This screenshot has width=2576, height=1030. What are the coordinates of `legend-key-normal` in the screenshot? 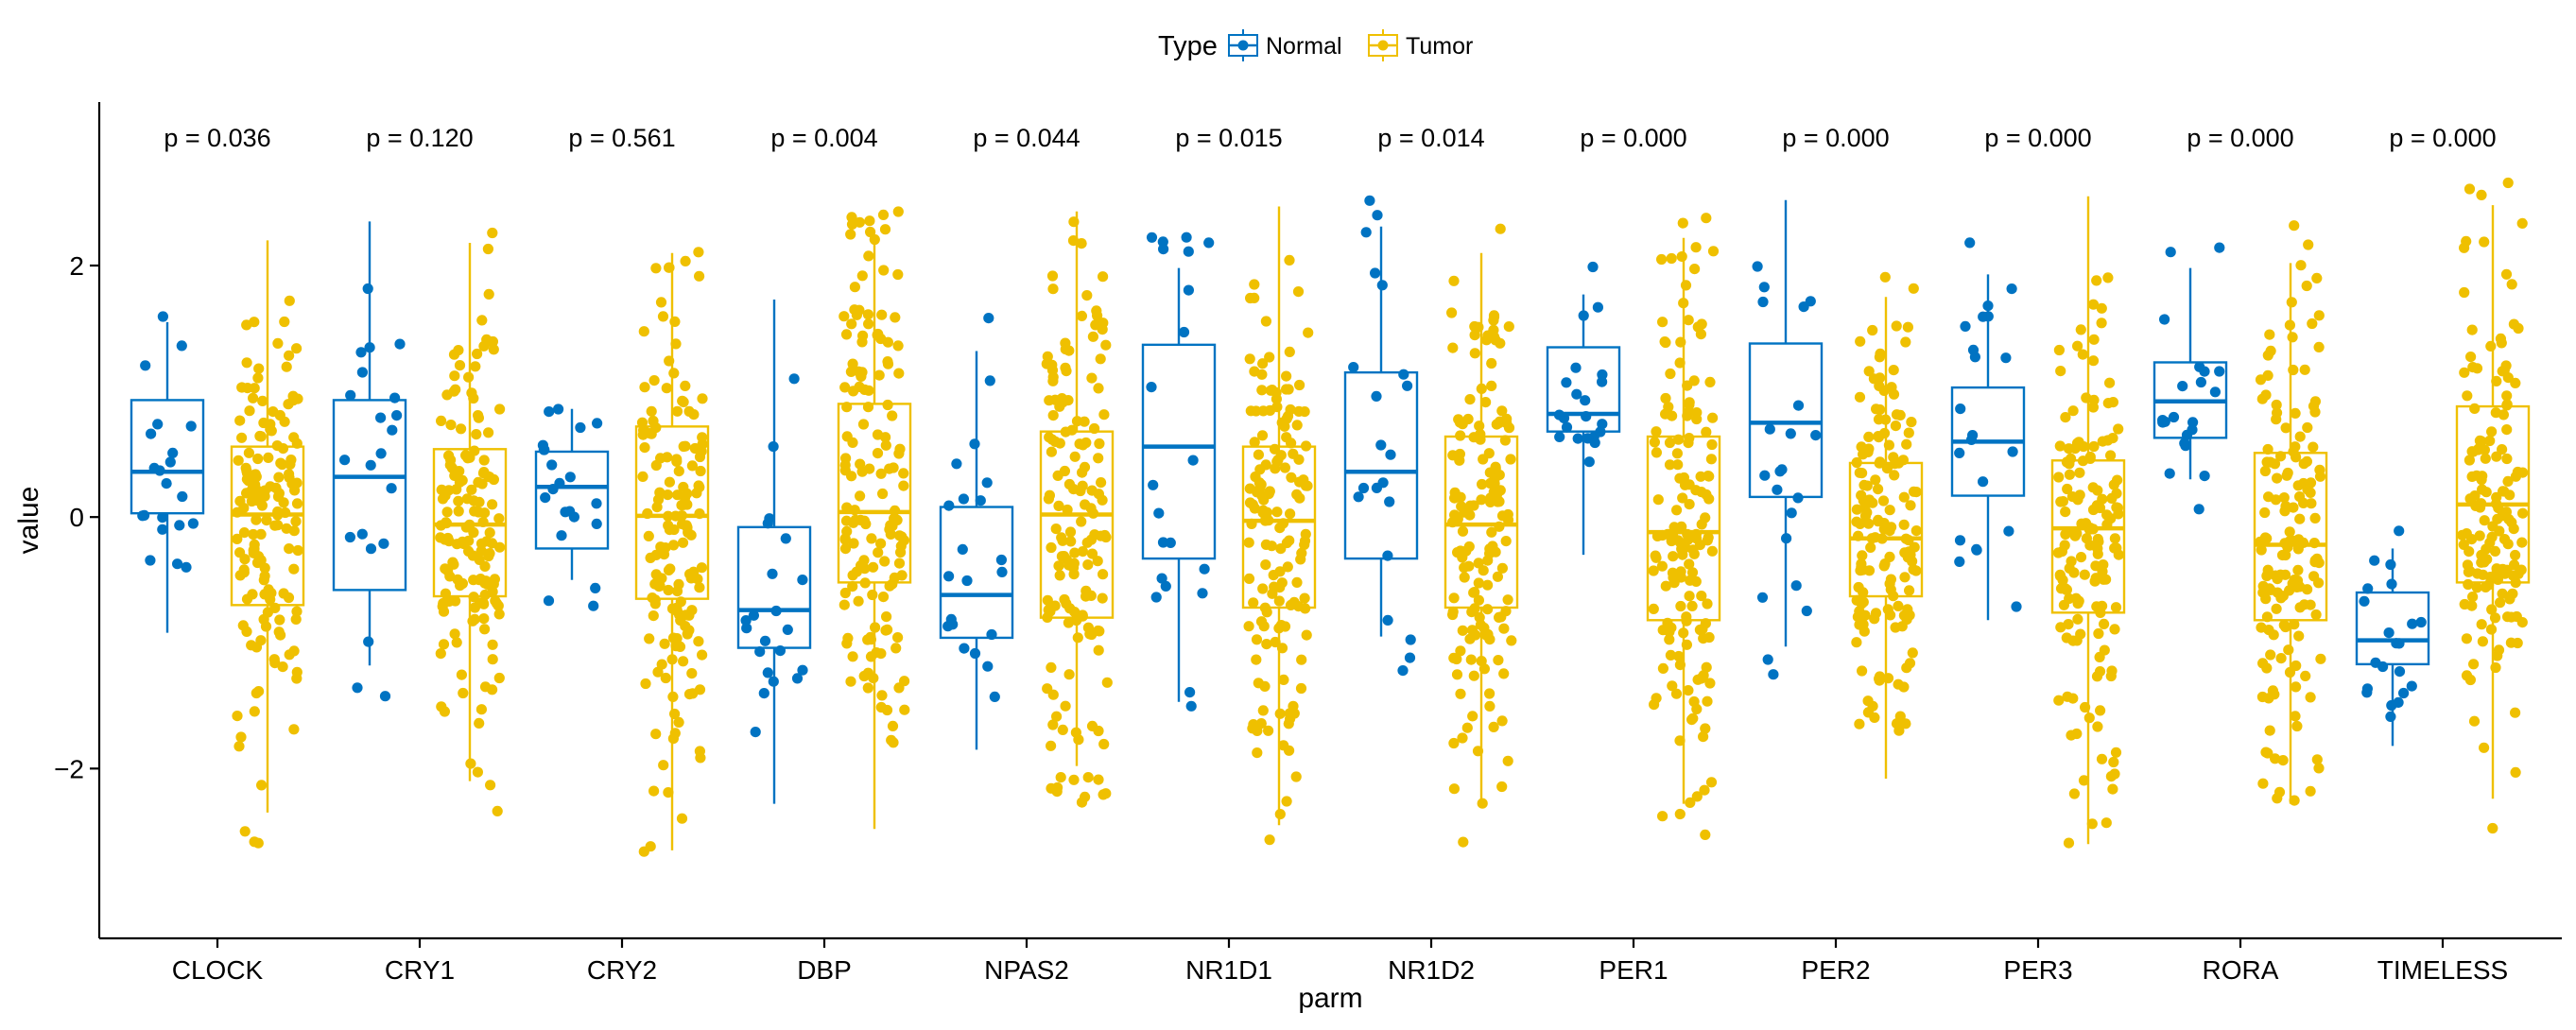 It's located at (1243, 45).